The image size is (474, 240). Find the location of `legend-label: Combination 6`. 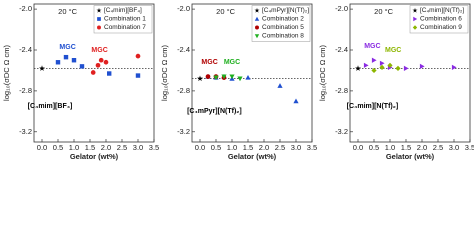

legend-label: Combination 6 is located at coordinates (441, 19).